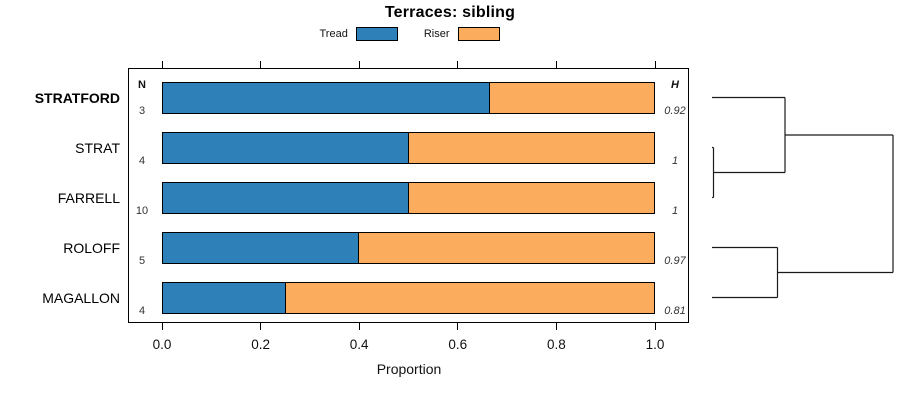 This screenshot has height=400, width=900. Describe the element at coordinates (675, 260) in the screenshot. I see `h-value: 0.97` at that location.